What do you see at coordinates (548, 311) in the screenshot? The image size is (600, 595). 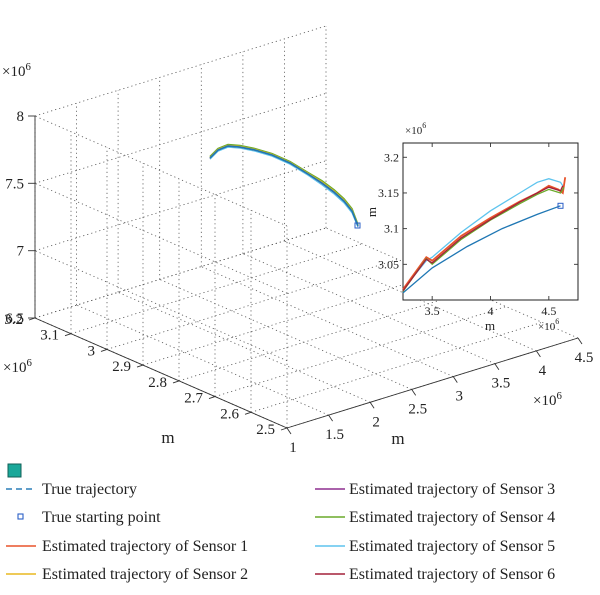 I see `inset-x-tick-label: 4.5` at bounding box center [548, 311].